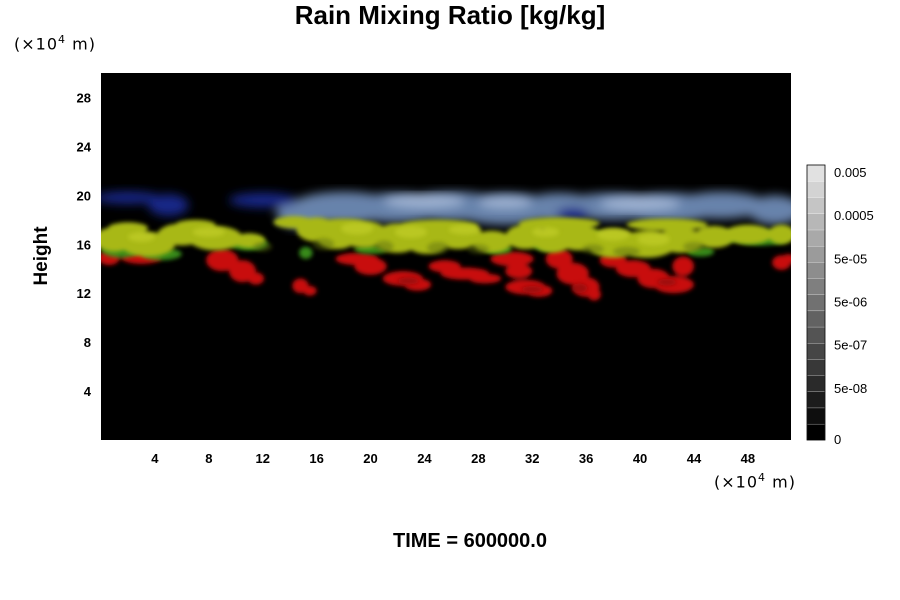 The height and width of the screenshot is (600, 900). I want to click on y-tick-label: 28, so click(84, 97).